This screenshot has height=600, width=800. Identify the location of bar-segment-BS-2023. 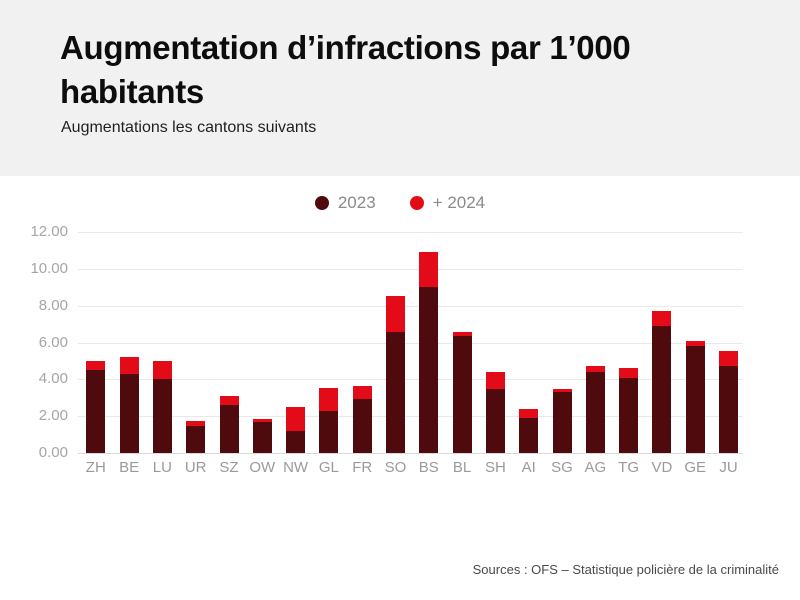
(429, 370).